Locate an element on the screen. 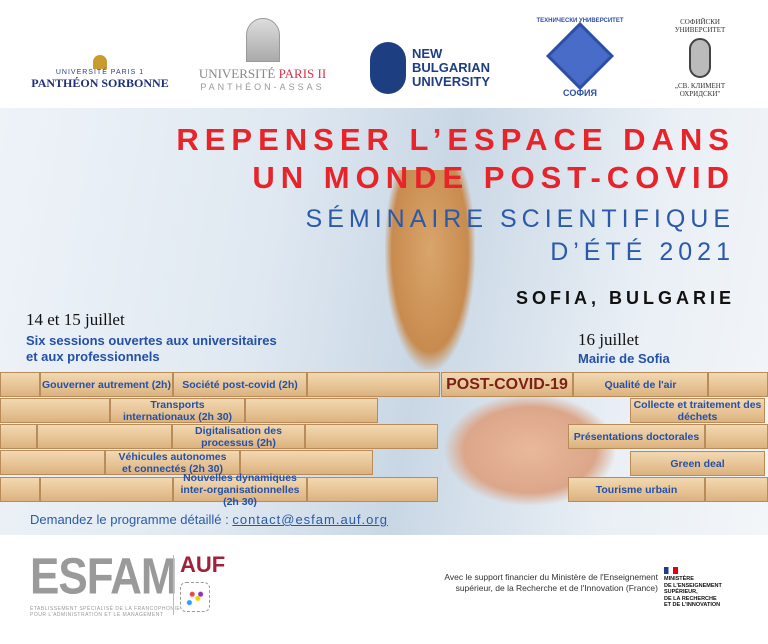 This screenshot has height=644, width=768. logo-nbu: NEW BULGARIAN UNIVERSITY is located at coordinates (430, 68).